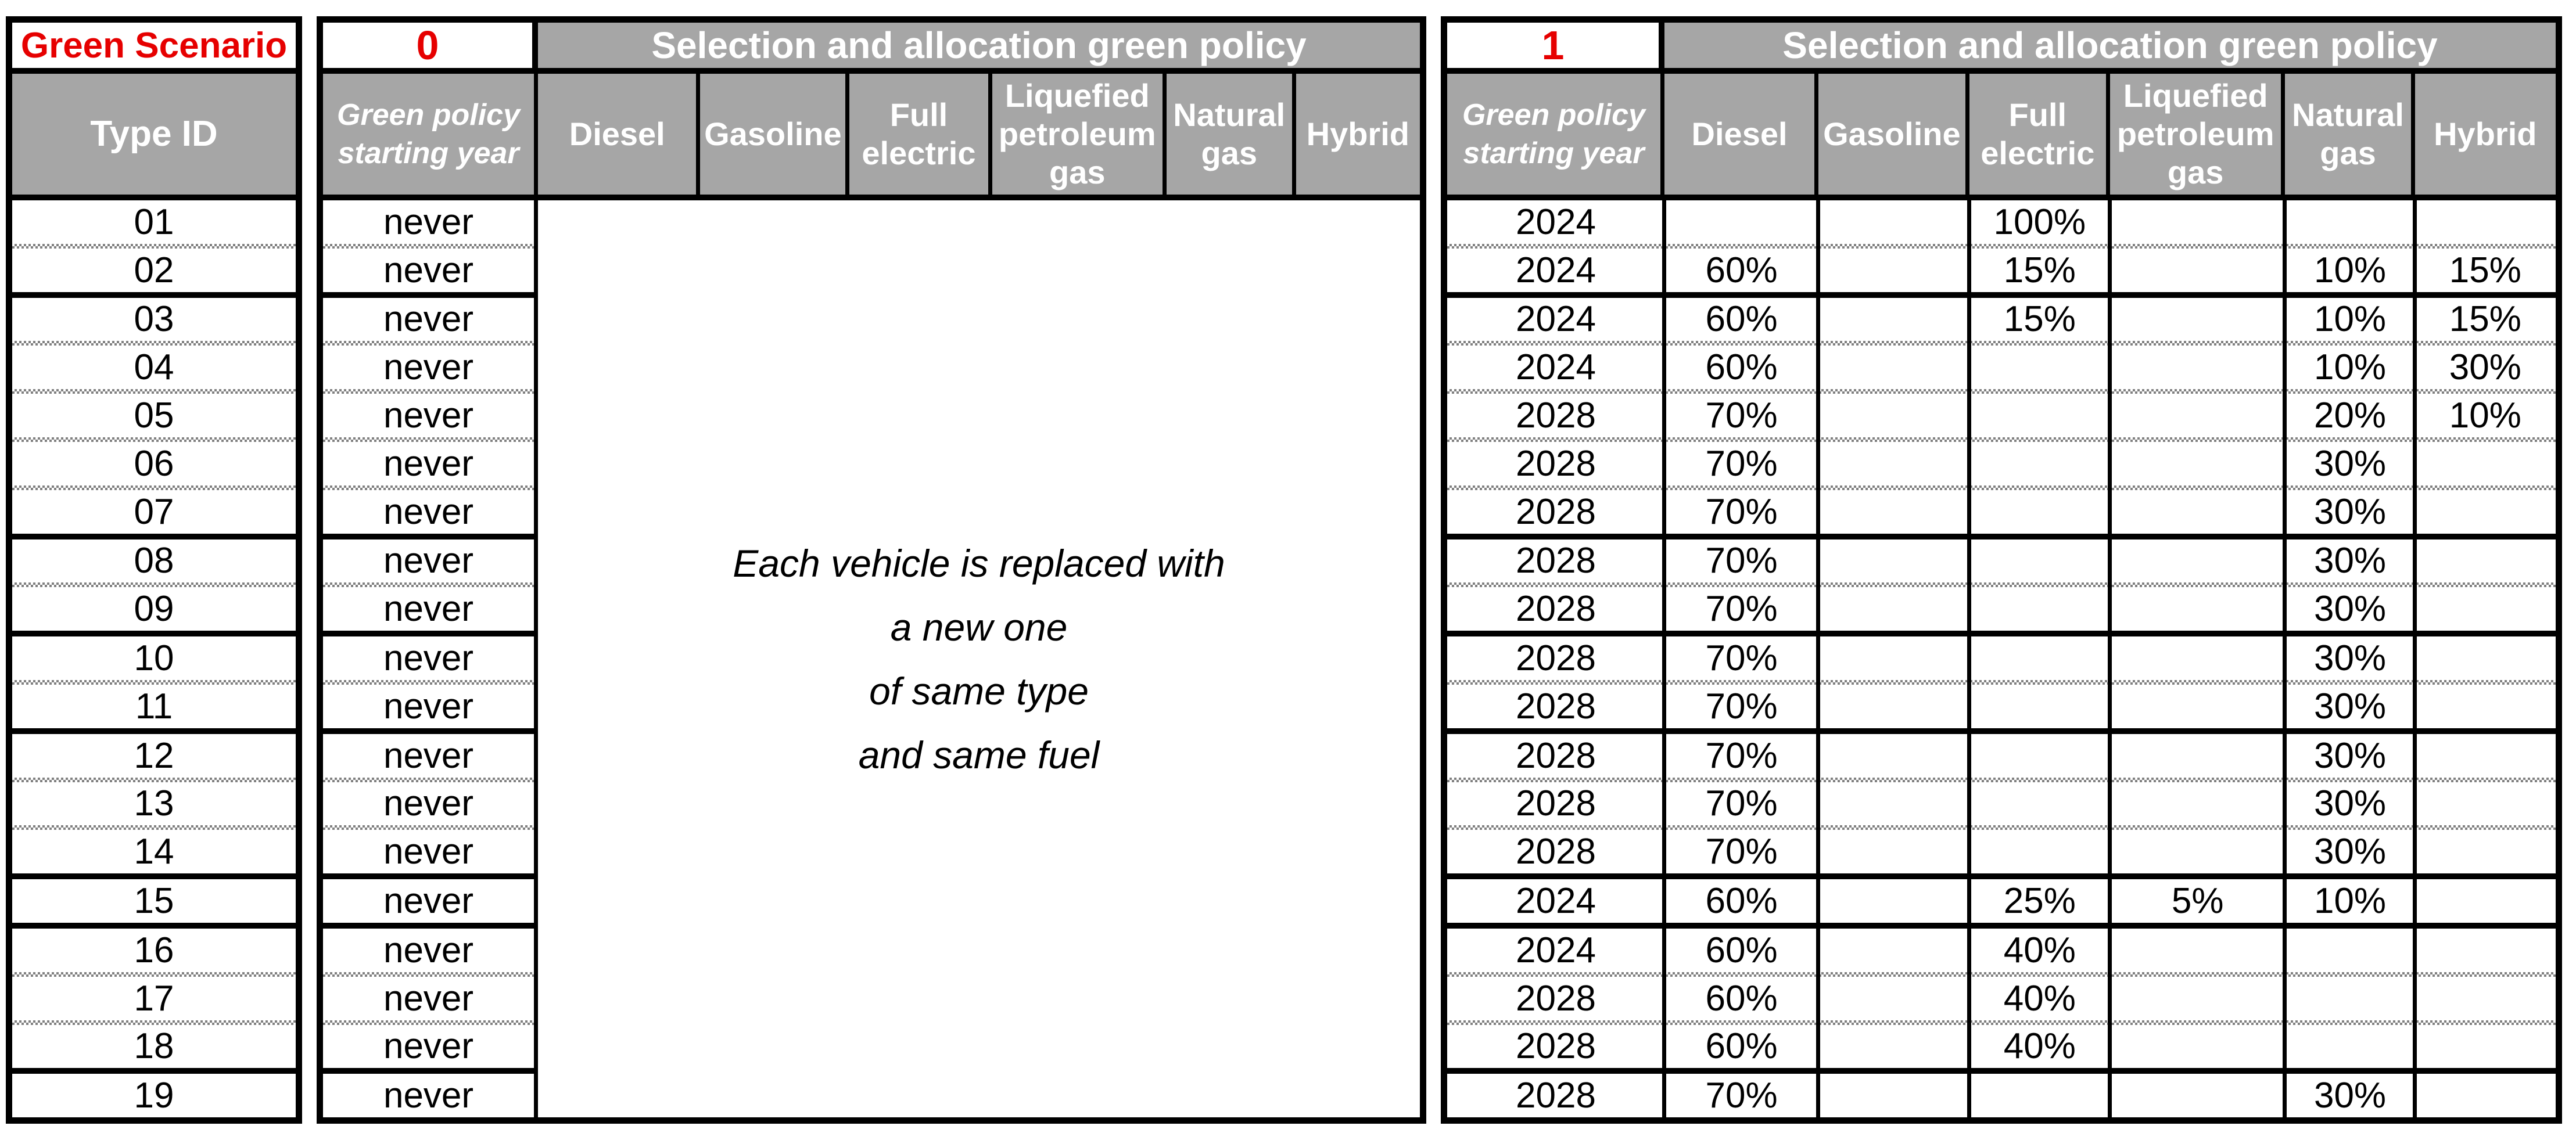 The height and width of the screenshot is (1133, 2576). I want to click on type-id-cell: 04, so click(154, 368).